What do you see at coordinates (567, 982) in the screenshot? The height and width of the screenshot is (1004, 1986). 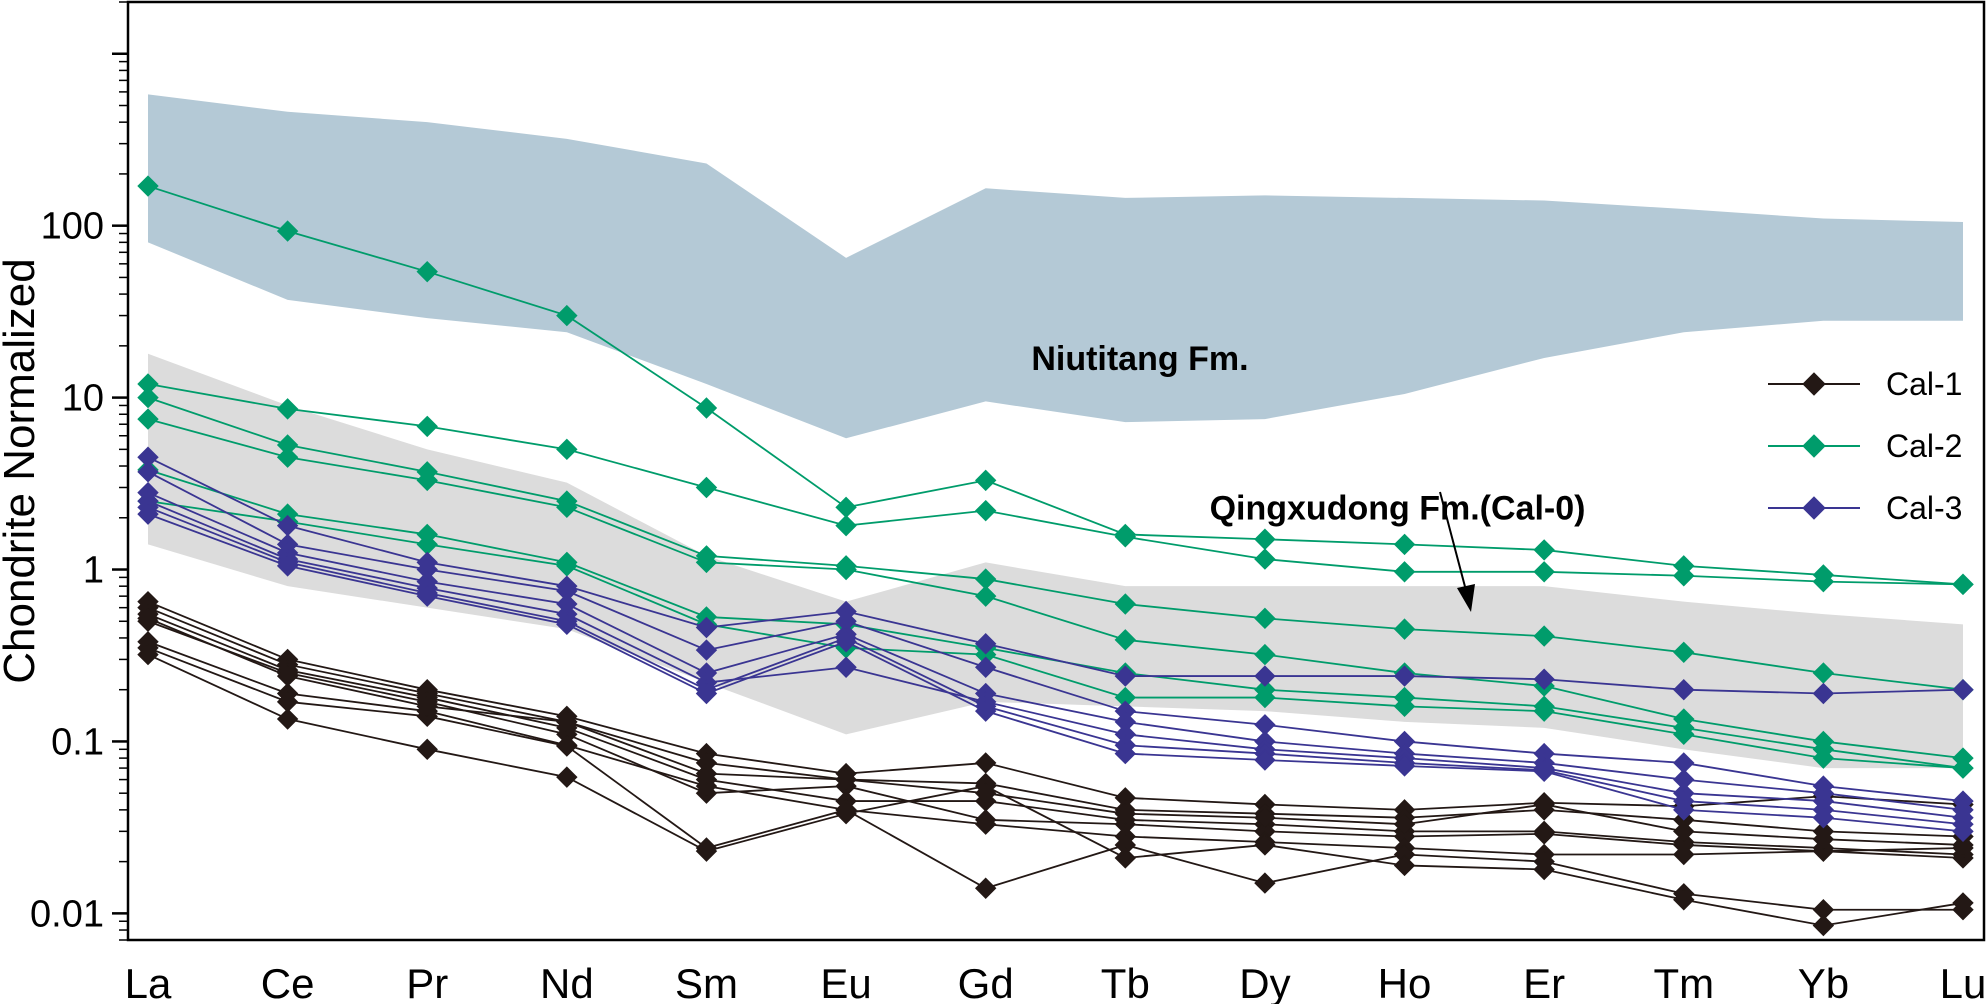 I see `x-tick-label-nd: Nd` at bounding box center [567, 982].